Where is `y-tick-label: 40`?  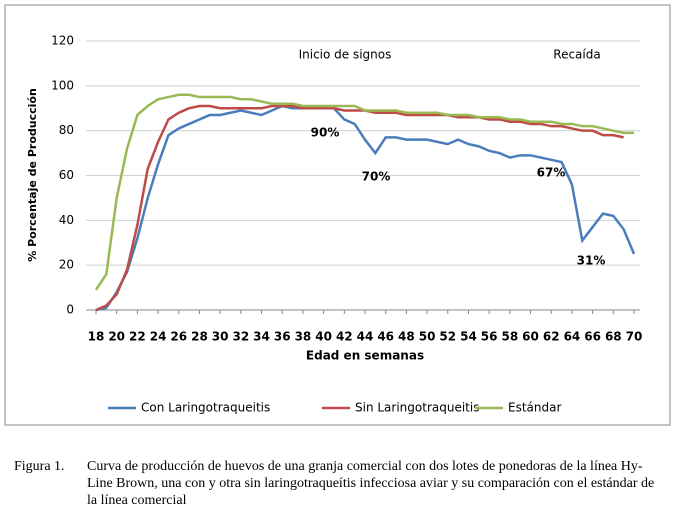
y-tick-label: 40 is located at coordinates (66, 220).